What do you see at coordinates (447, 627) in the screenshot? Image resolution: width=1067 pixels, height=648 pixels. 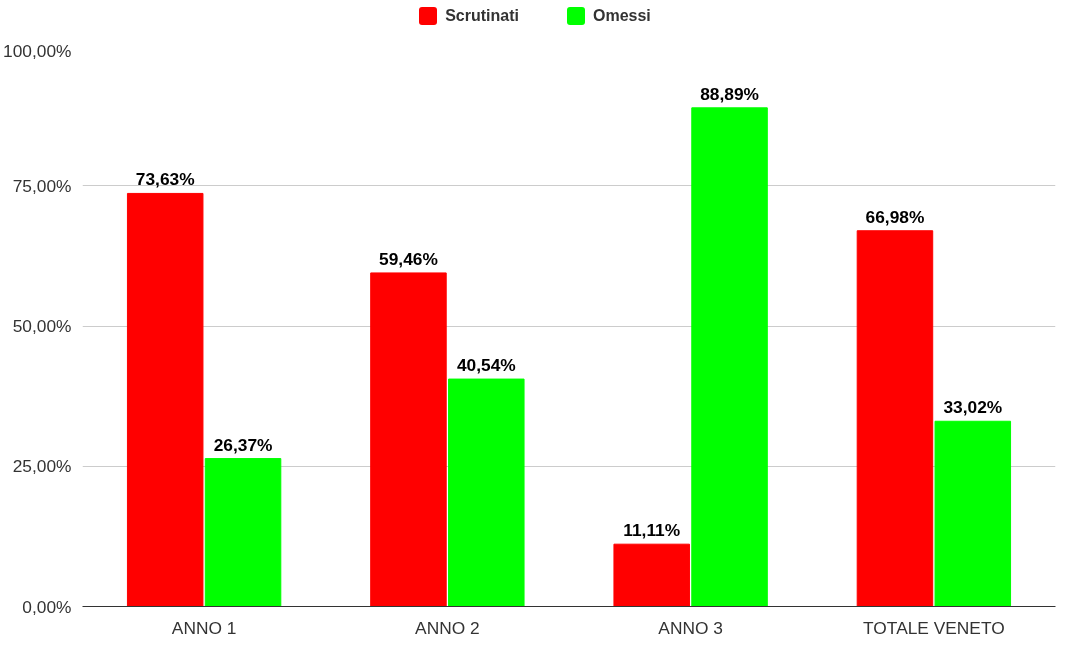 I see `x-tick-label: ANNO 2` at bounding box center [447, 627].